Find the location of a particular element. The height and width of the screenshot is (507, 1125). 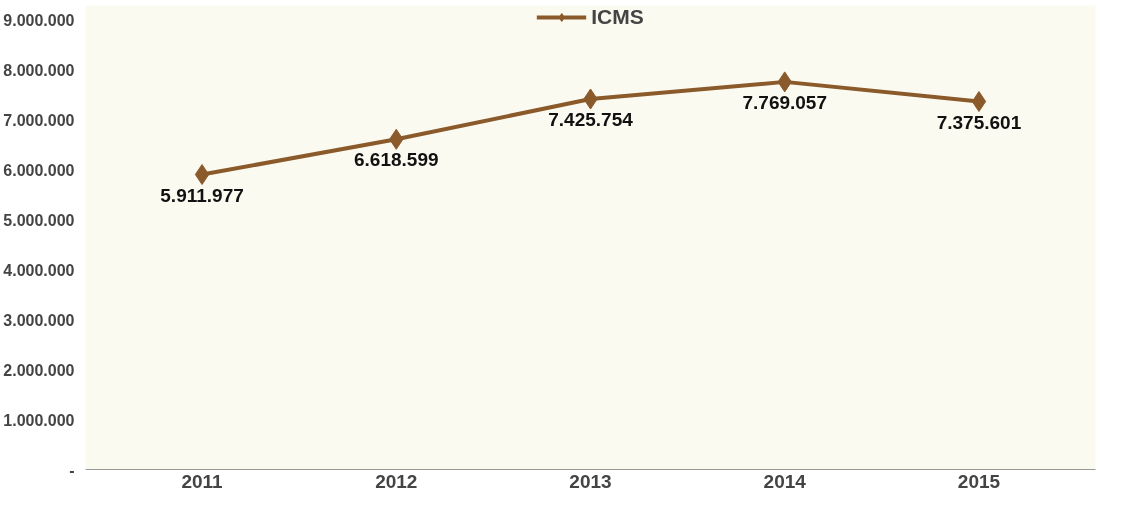

text: 7.425.754 is located at coordinates (590, 120).